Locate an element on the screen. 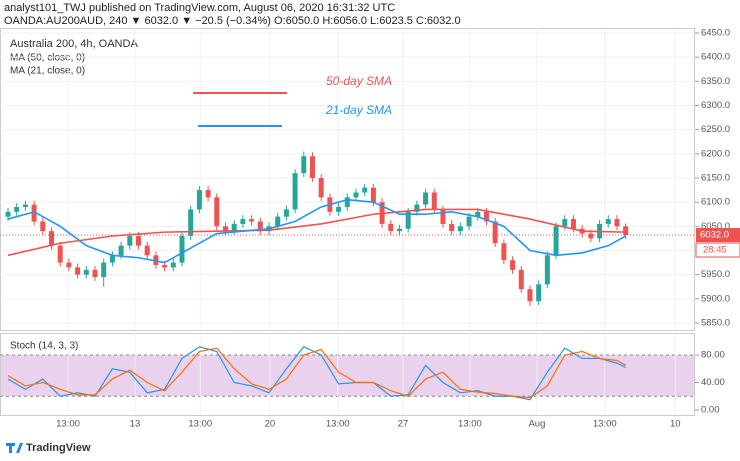  annotation: 21-day SMA is located at coordinates (358, 110).